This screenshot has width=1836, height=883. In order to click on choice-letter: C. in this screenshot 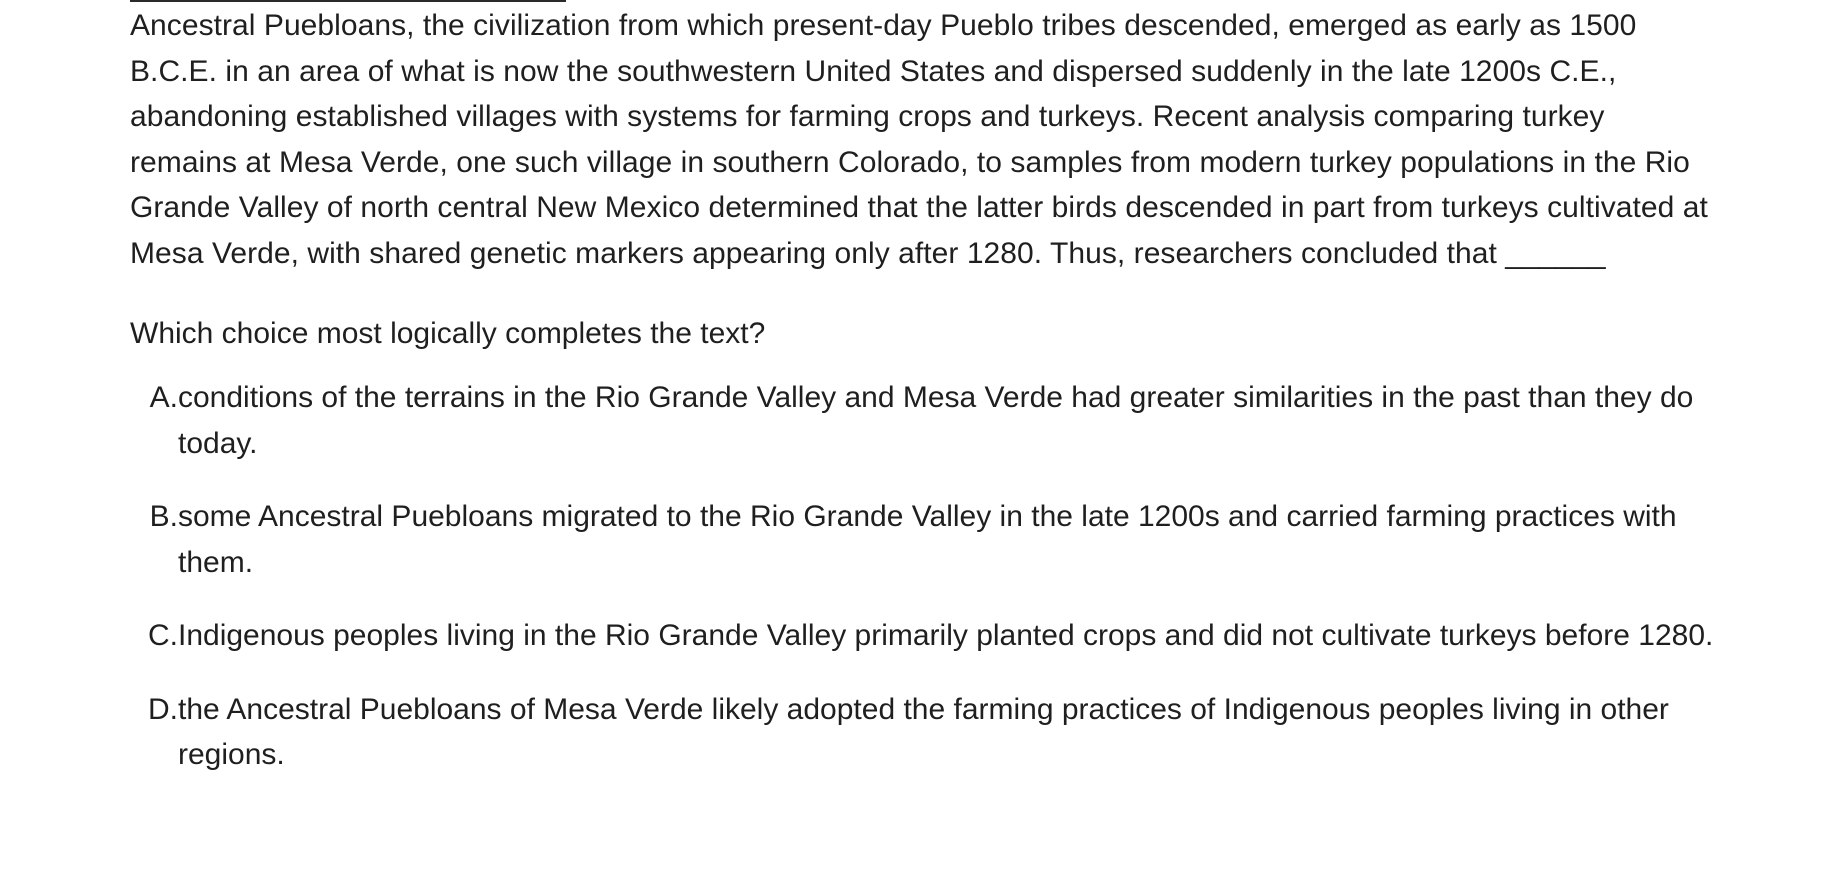, I will do `click(163, 635)`.